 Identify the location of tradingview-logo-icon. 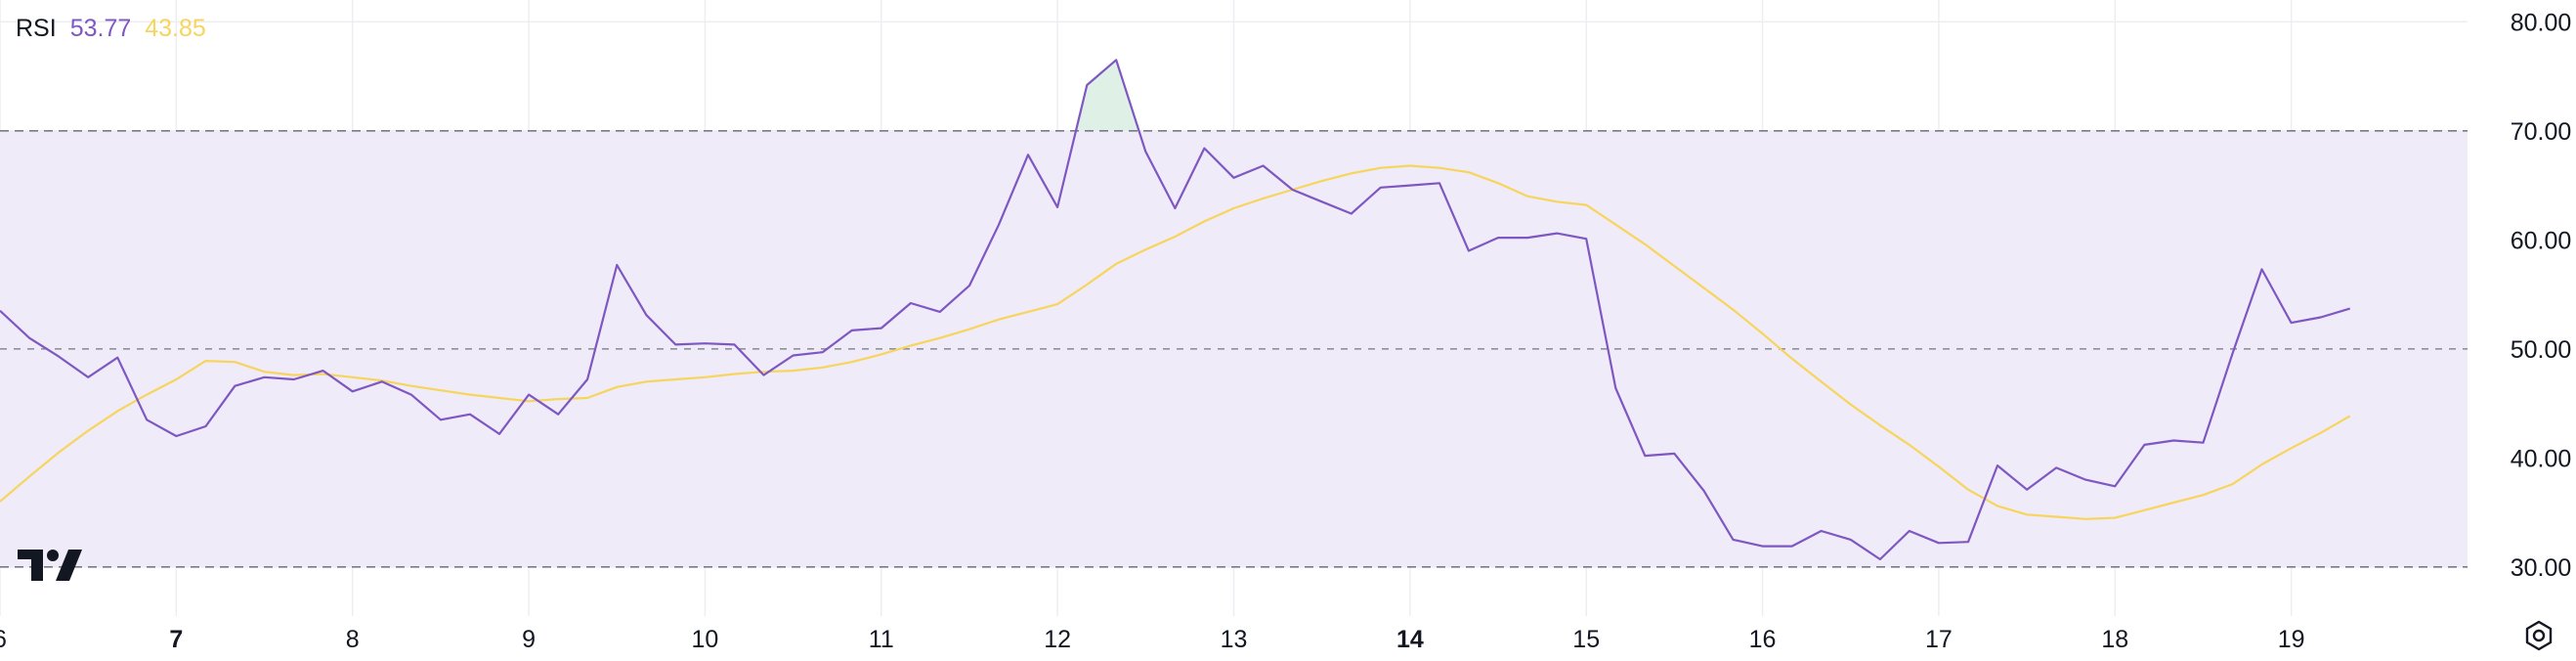
(50, 568).